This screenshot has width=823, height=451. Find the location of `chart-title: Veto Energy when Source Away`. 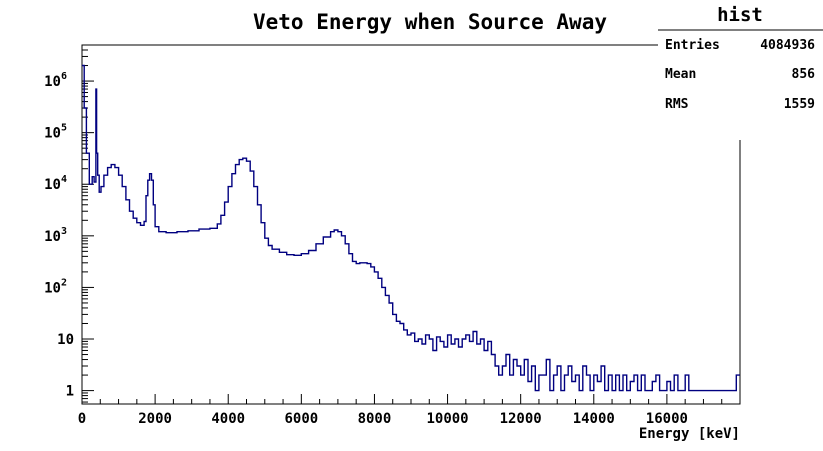

chart-title: Veto Energy when Source Away is located at coordinates (430, 22).